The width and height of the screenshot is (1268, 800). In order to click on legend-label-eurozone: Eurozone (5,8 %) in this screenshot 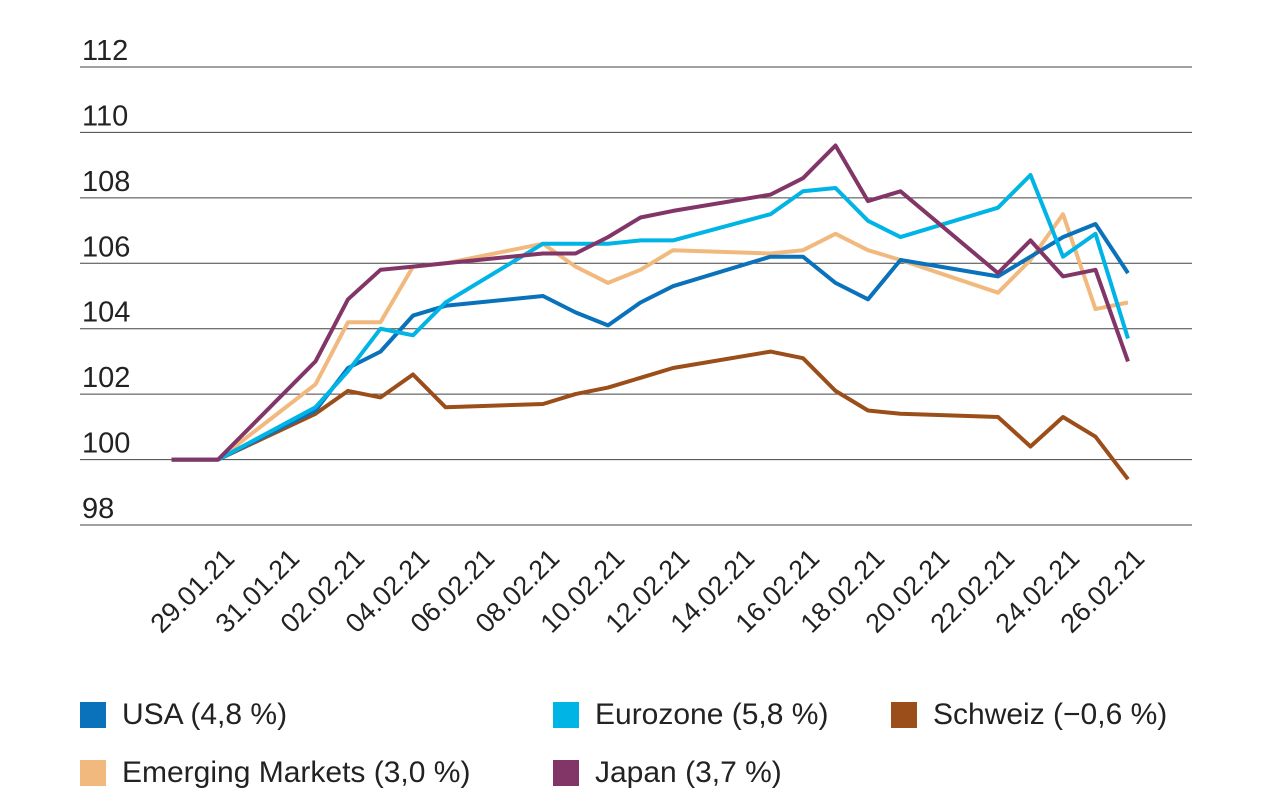, I will do `click(712, 714)`.